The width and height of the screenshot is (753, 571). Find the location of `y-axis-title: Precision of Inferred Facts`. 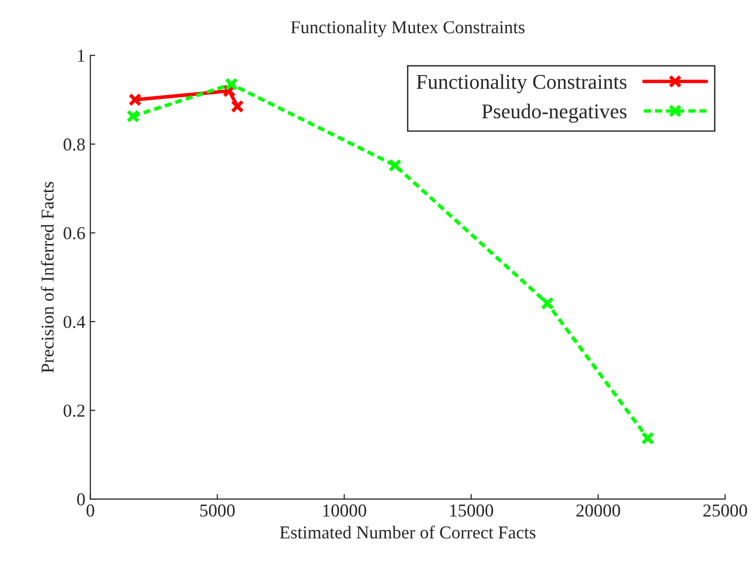

y-axis-title: Precision of Inferred Facts is located at coordinates (47, 277).